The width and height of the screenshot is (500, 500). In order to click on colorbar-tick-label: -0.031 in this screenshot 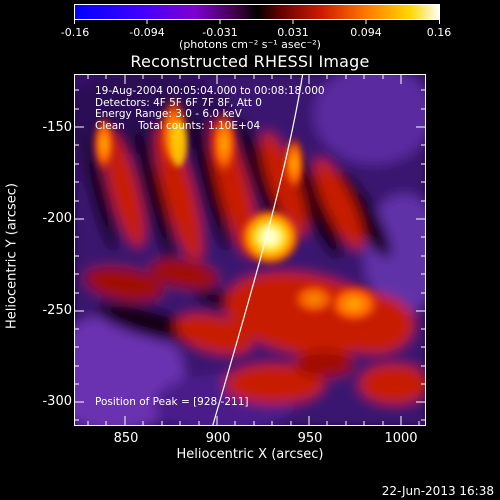, I will do `click(220, 32)`.